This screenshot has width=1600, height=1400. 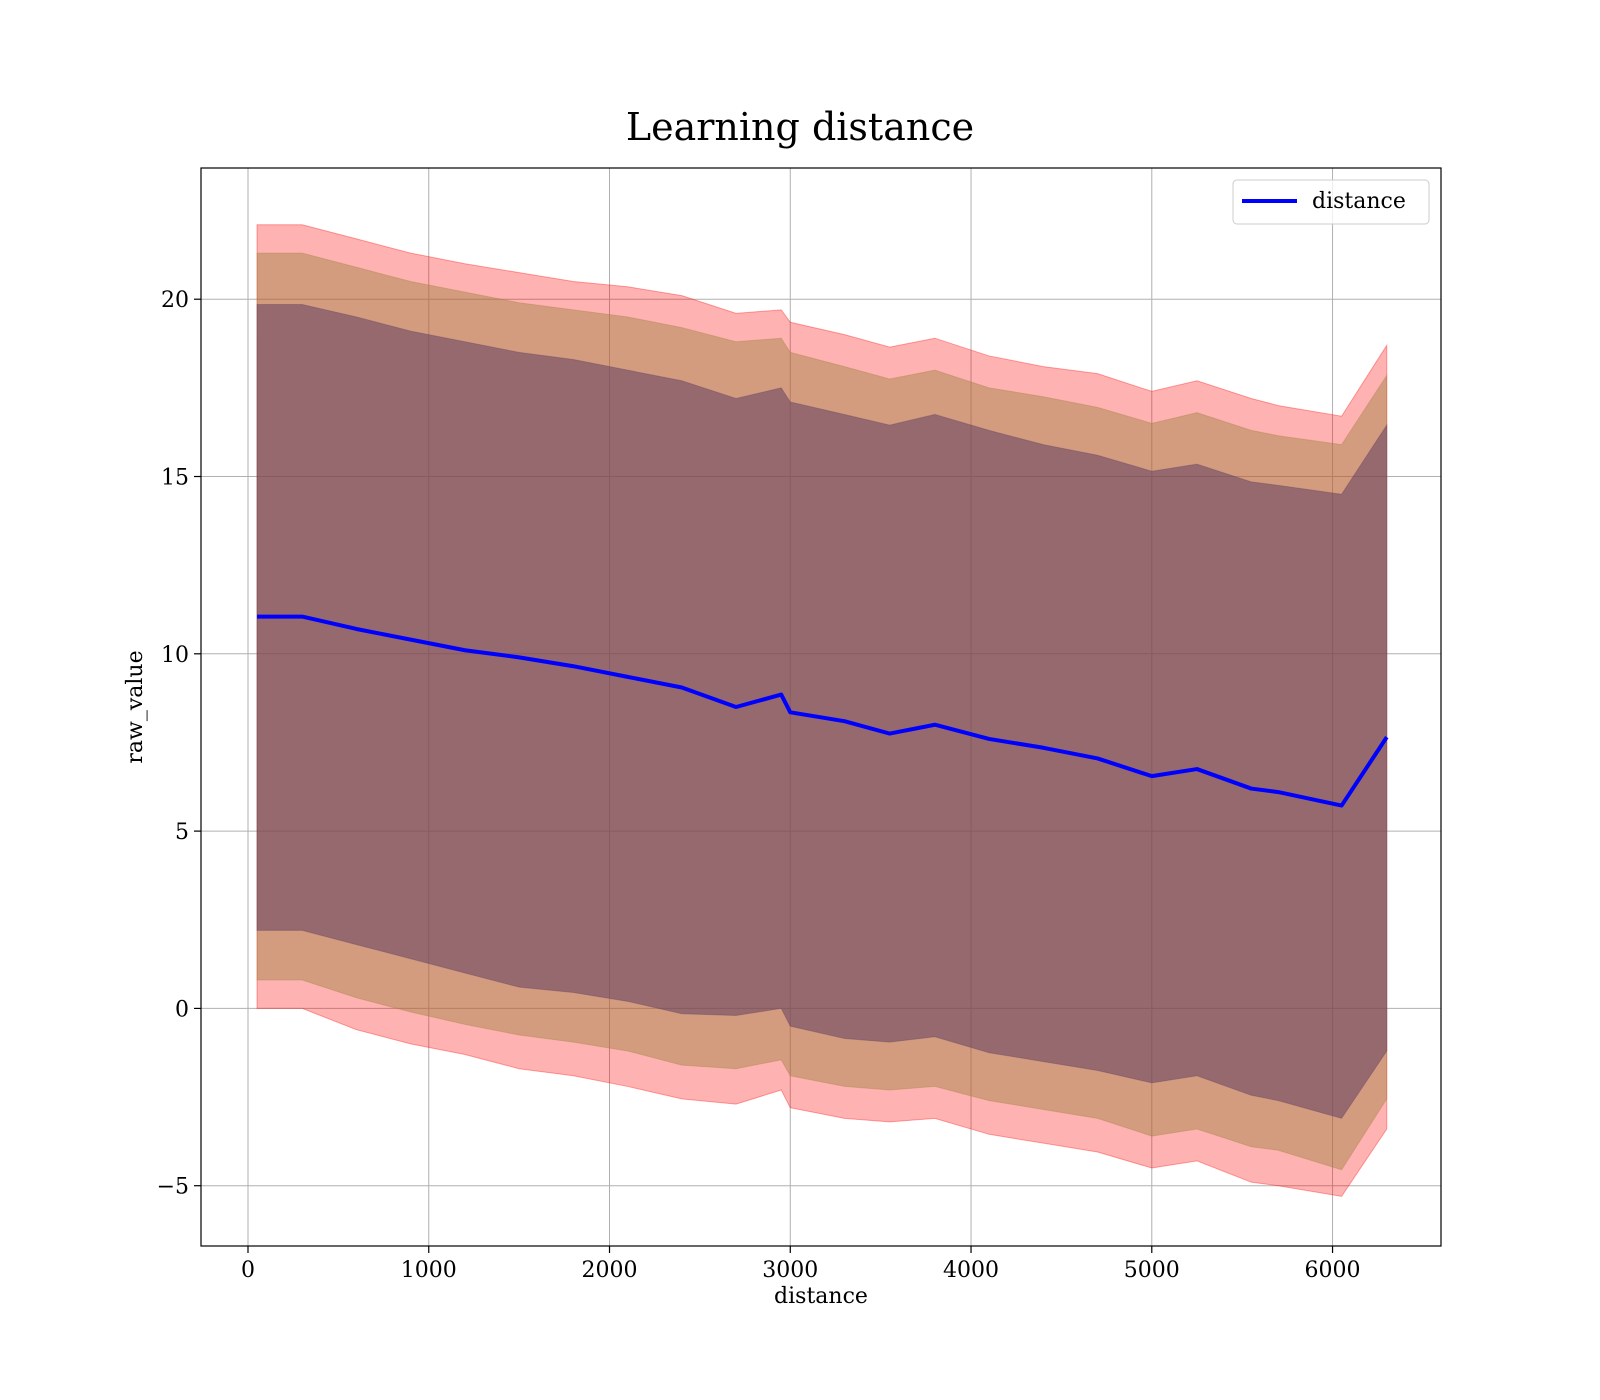 What do you see at coordinates (135, 706) in the screenshot?
I see `y-axis-label: raw_value` at bounding box center [135, 706].